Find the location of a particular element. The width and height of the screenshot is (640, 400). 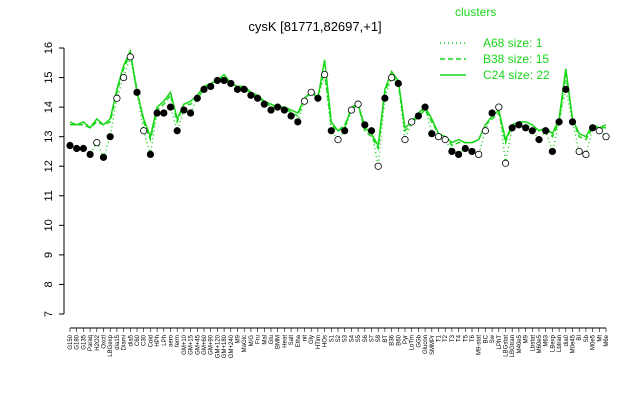

x-tick-label: HPh is located at coordinates (158, 341).